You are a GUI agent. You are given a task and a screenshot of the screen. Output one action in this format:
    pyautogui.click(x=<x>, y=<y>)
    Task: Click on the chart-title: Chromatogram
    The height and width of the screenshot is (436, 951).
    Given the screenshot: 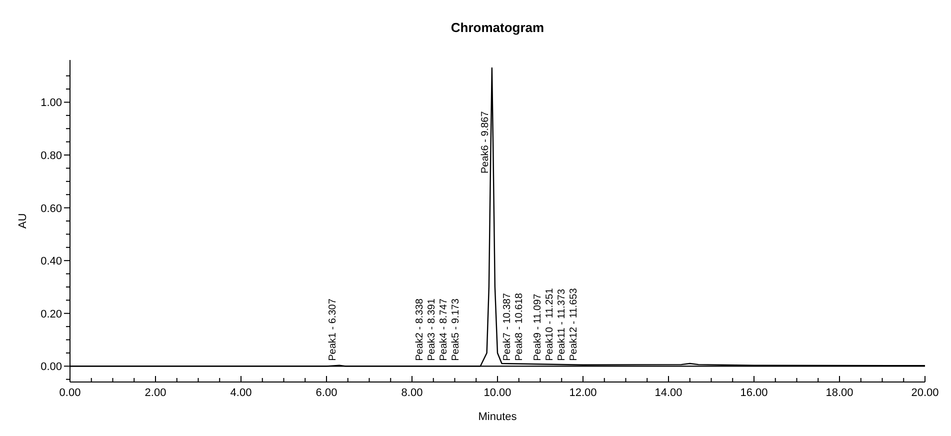 What is the action you would take?
    pyautogui.click(x=497, y=27)
    